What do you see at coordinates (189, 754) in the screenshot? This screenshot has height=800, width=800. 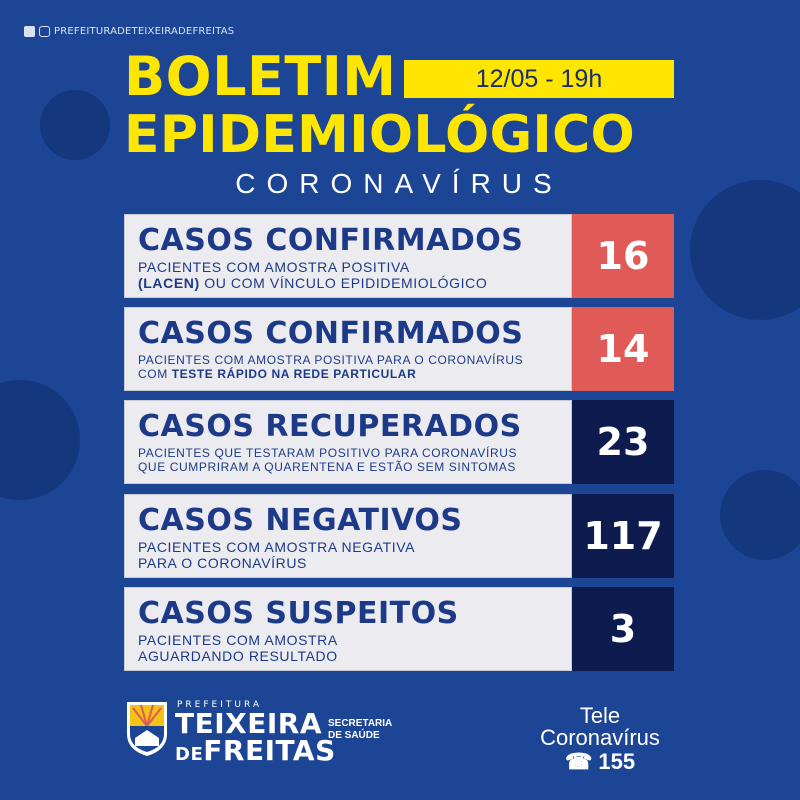 I see `logo-city-de: DE` at bounding box center [189, 754].